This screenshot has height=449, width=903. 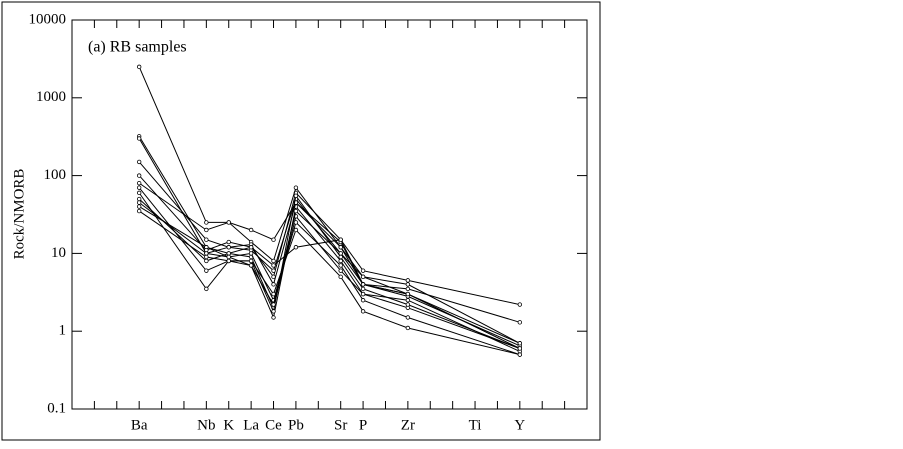 What do you see at coordinates (58, 253) in the screenshot?
I see `y-tick-label: 10` at bounding box center [58, 253].